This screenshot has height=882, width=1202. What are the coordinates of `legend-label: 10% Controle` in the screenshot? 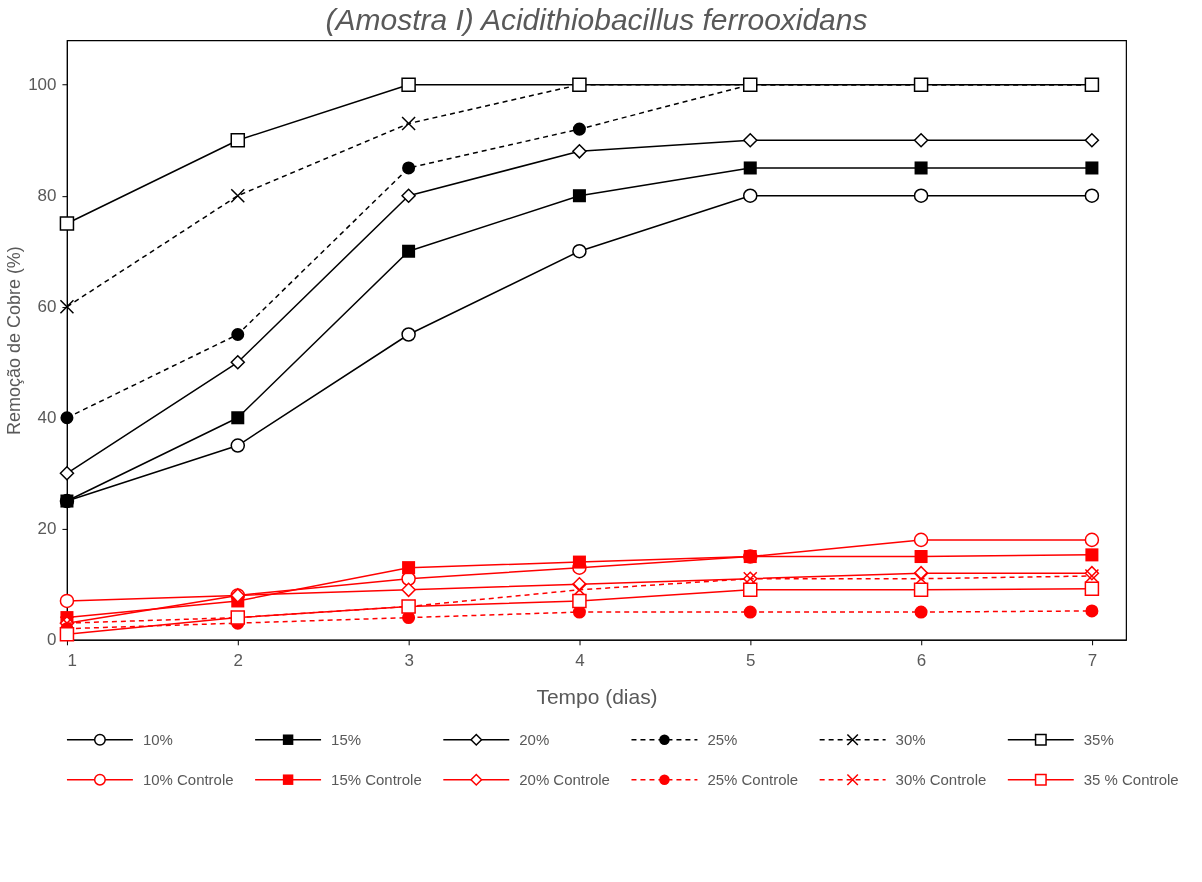 It's located at (188, 779).